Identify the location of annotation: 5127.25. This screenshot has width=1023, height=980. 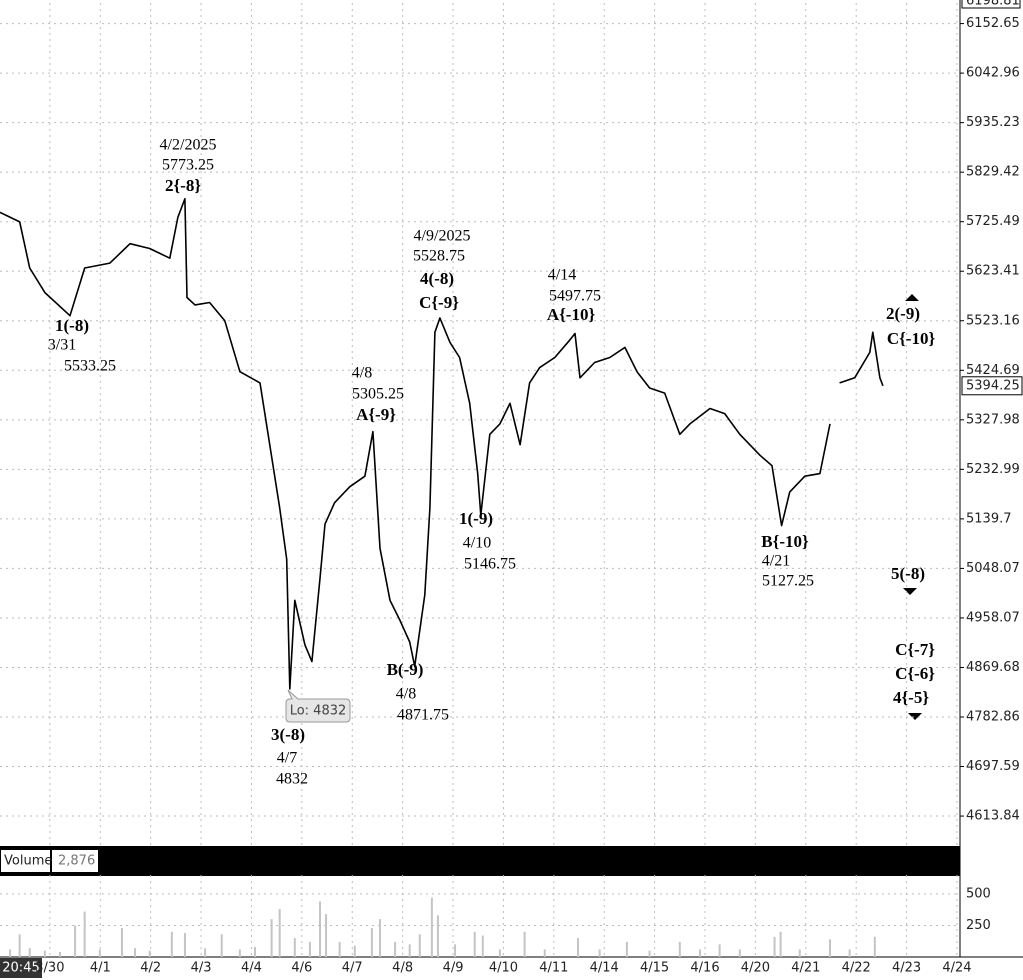
(788, 581).